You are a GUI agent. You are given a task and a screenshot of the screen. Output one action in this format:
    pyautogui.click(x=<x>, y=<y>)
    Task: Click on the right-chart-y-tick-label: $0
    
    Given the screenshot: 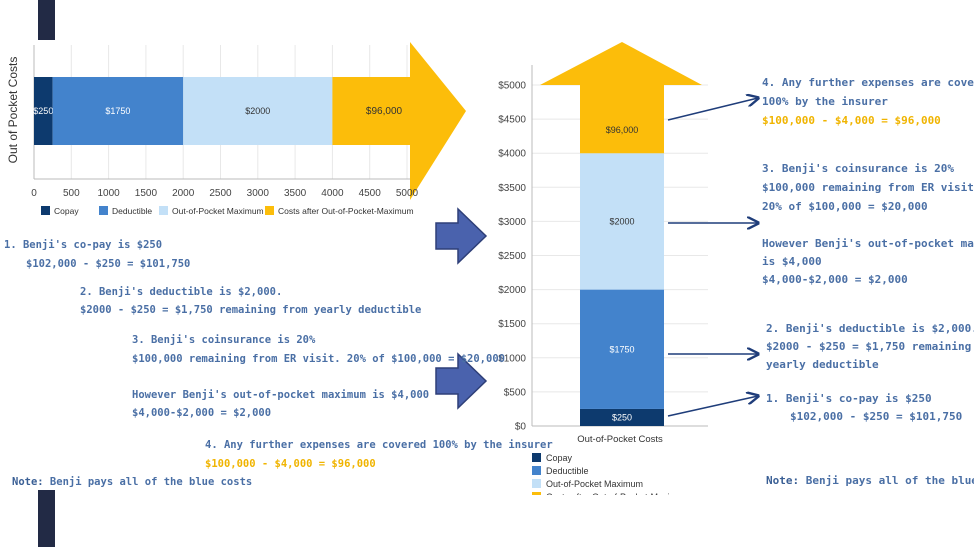 What is the action you would take?
    pyautogui.click(x=521, y=427)
    